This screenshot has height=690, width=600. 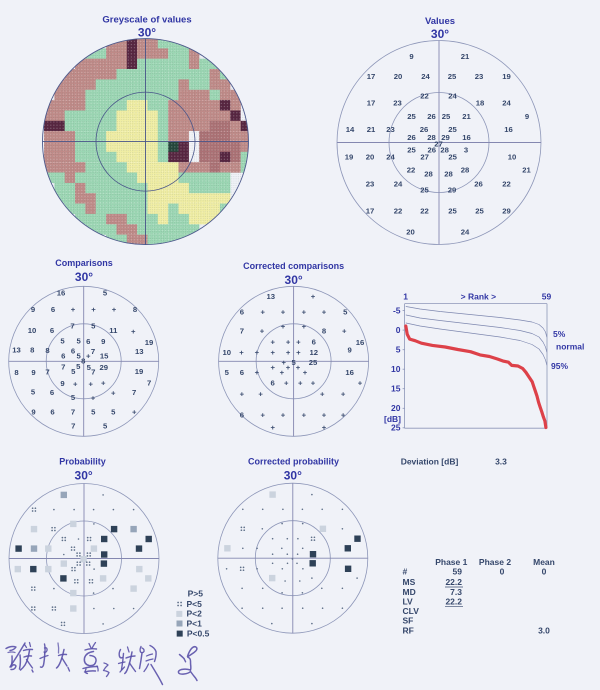 What do you see at coordinates (478, 297) in the screenshot?
I see `svg-text: > Rank >` at bounding box center [478, 297].